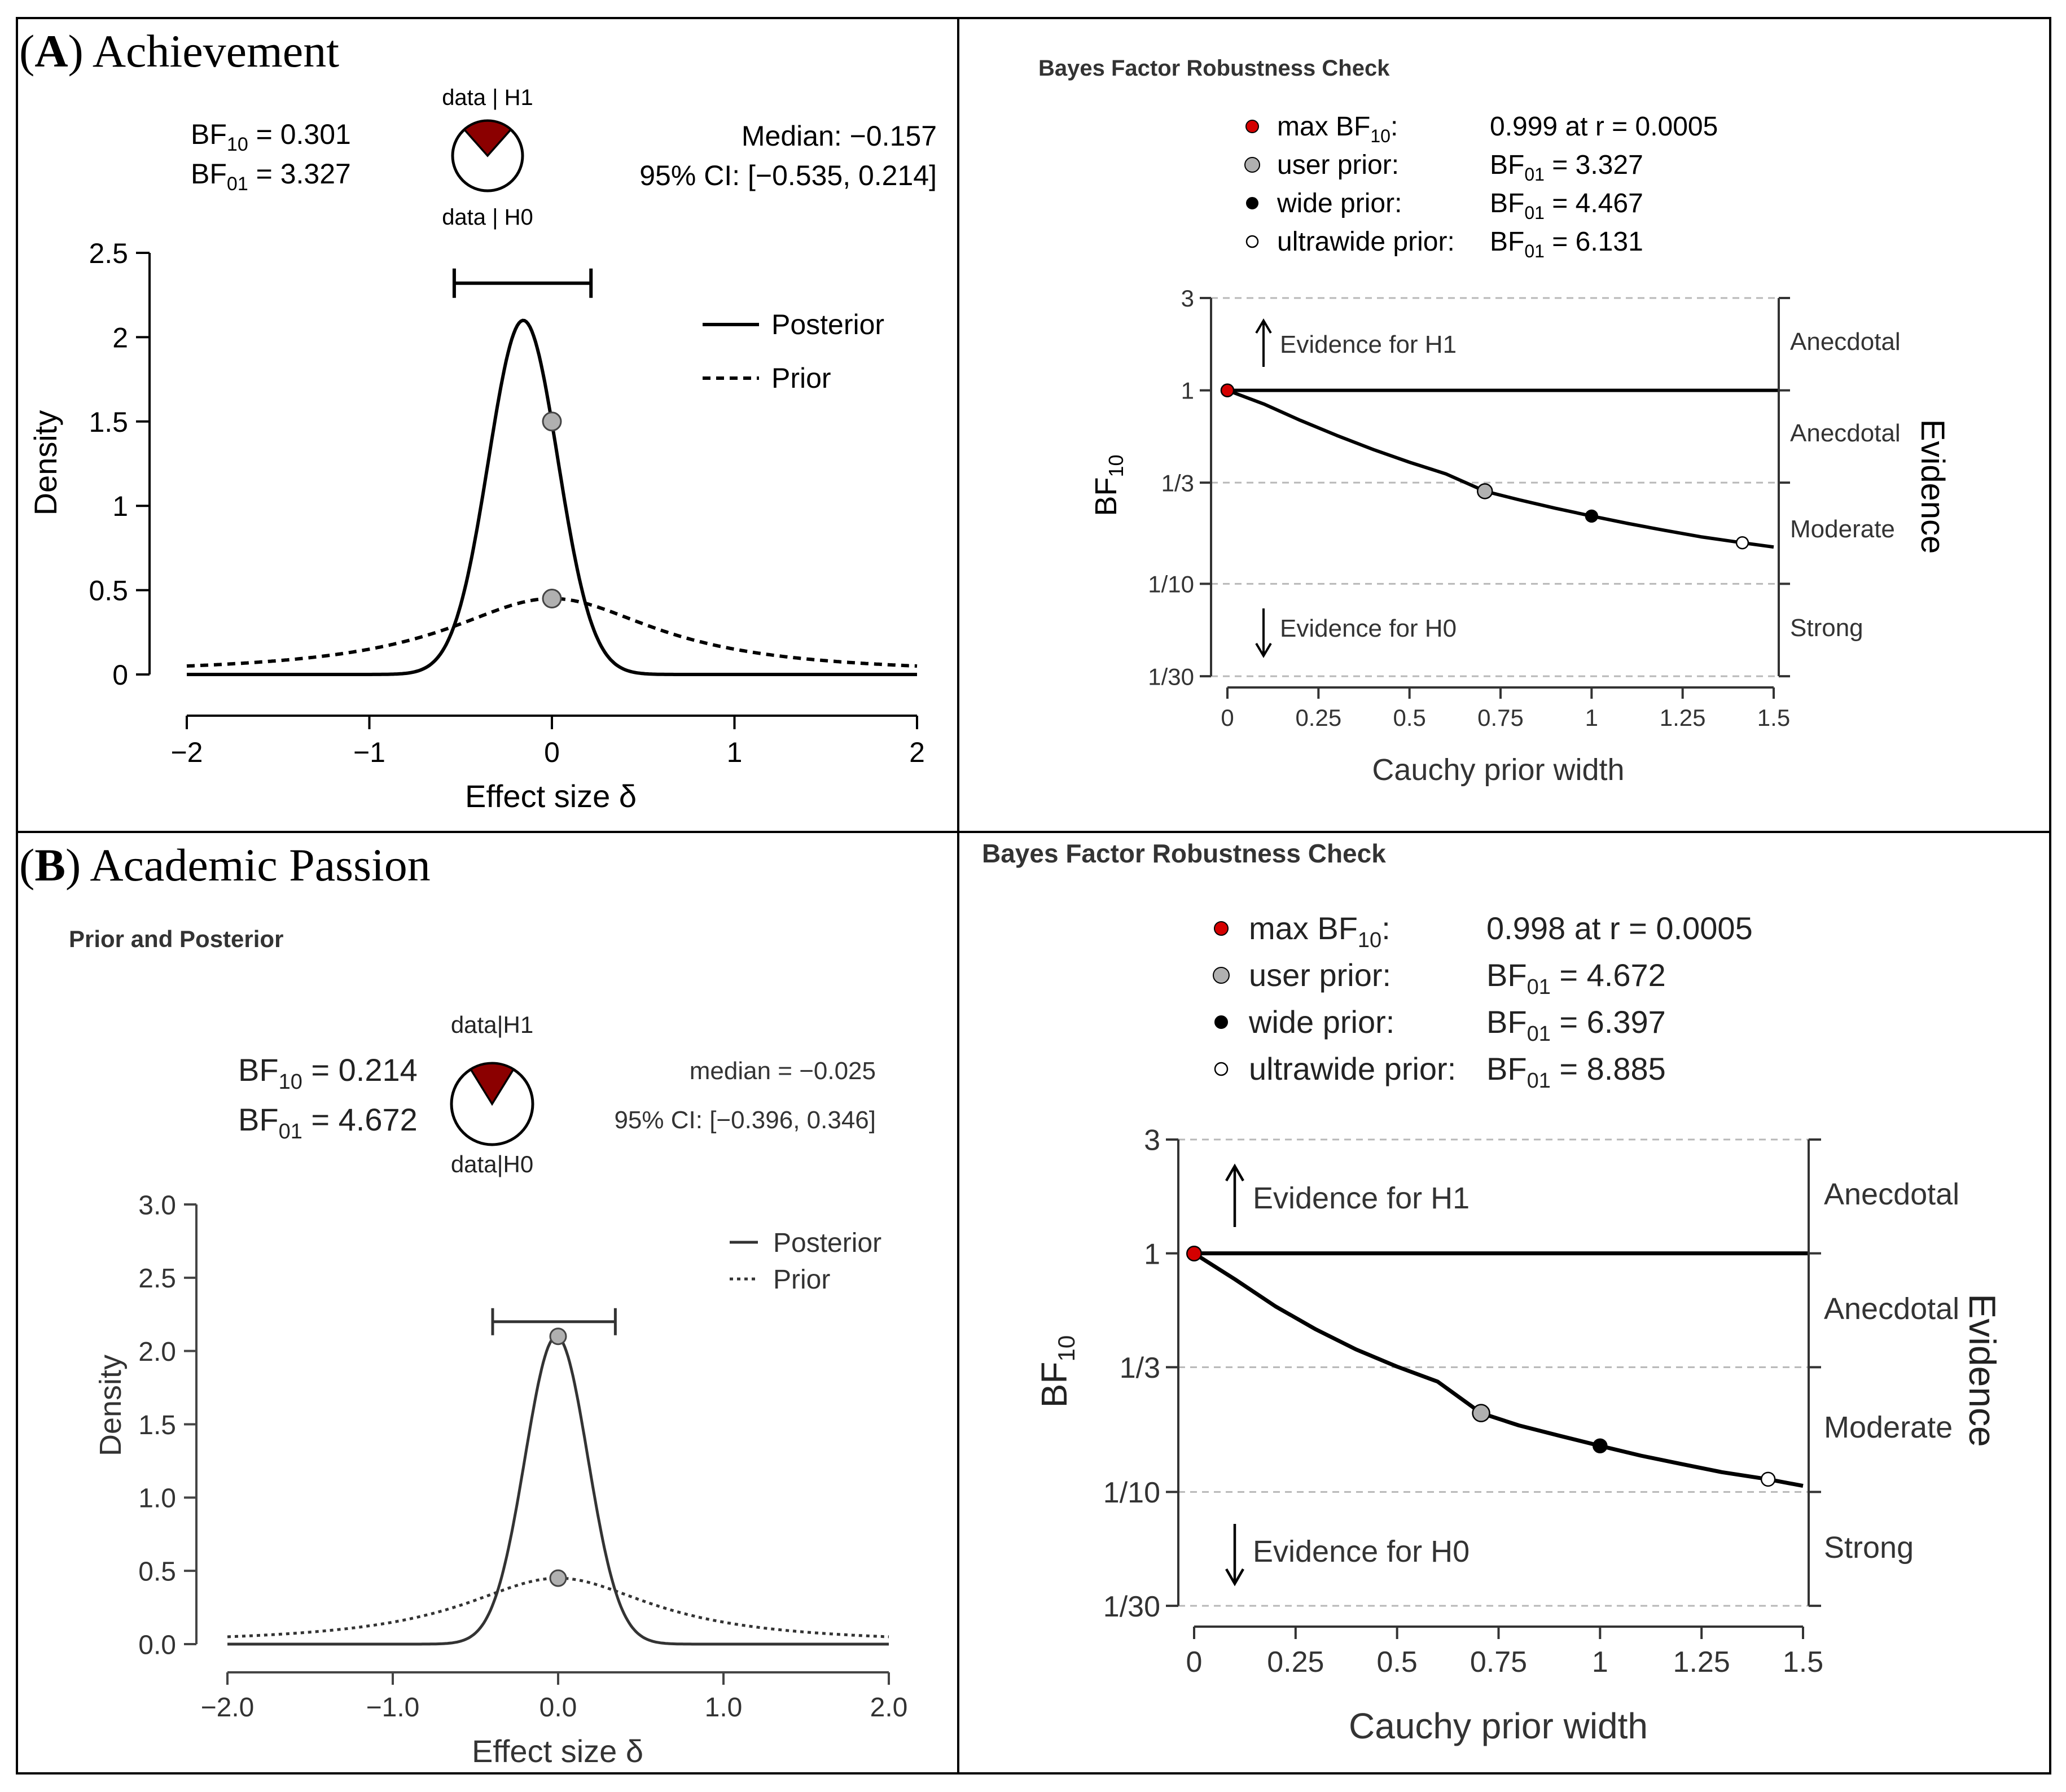 The height and width of the screenshot is (1792, 2066). I want to click on x-tick-label: 1.0, so click(724, 1708).